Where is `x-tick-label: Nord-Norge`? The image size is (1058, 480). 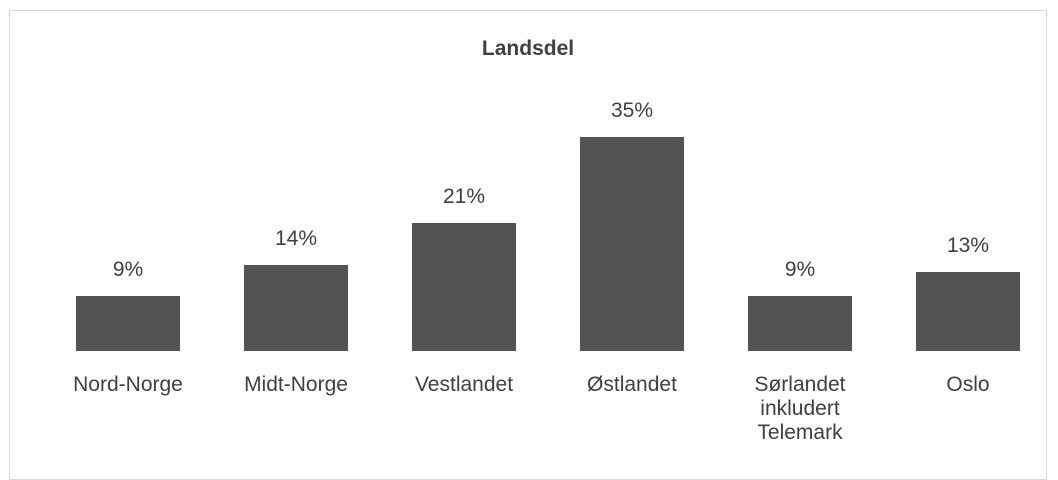 x-tick-label: Nord-Norge is located at coordinates (128, 384).